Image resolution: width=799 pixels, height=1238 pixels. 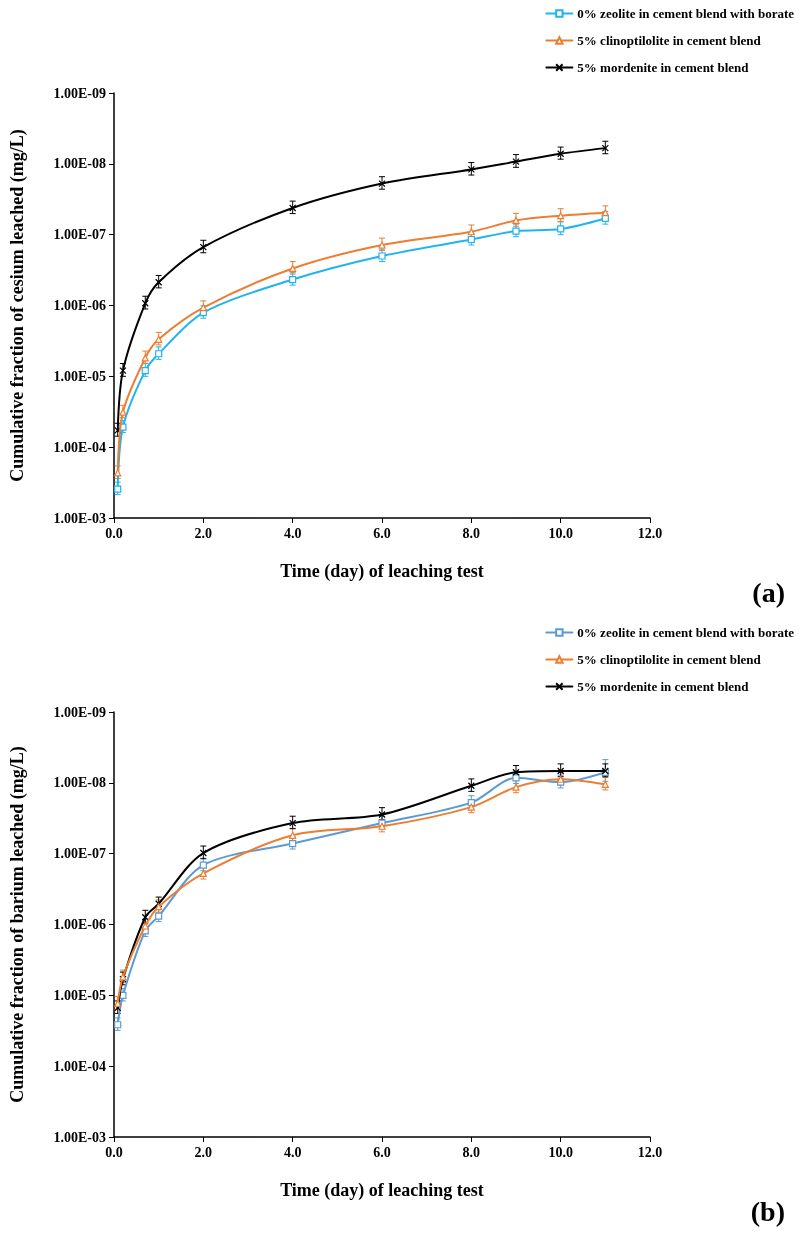 I want to click on text: (a), so click(x=768, y=593).